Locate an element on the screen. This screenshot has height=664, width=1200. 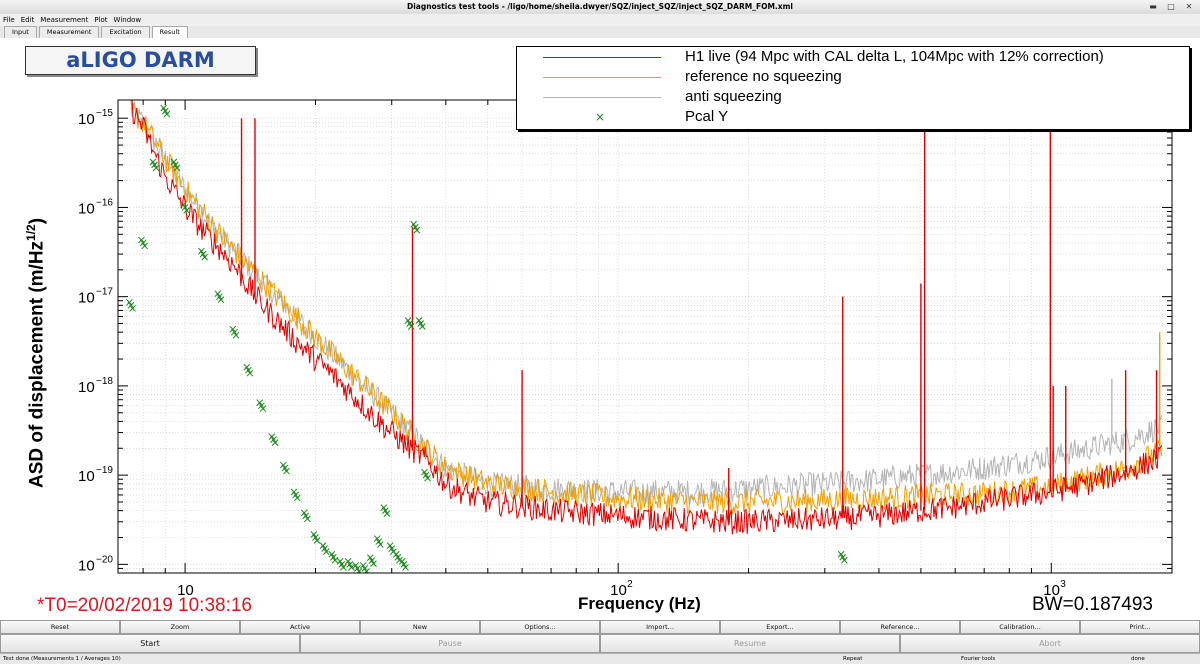
plot-title-box: aLIGO DARM is located at coordinates (140, 60).